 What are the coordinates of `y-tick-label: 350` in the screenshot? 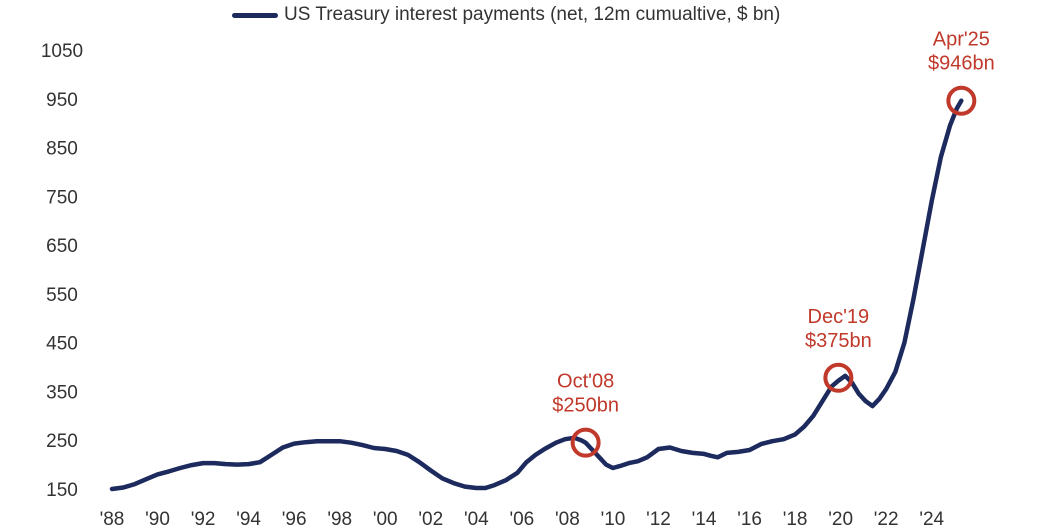 It's located at (62, 392).